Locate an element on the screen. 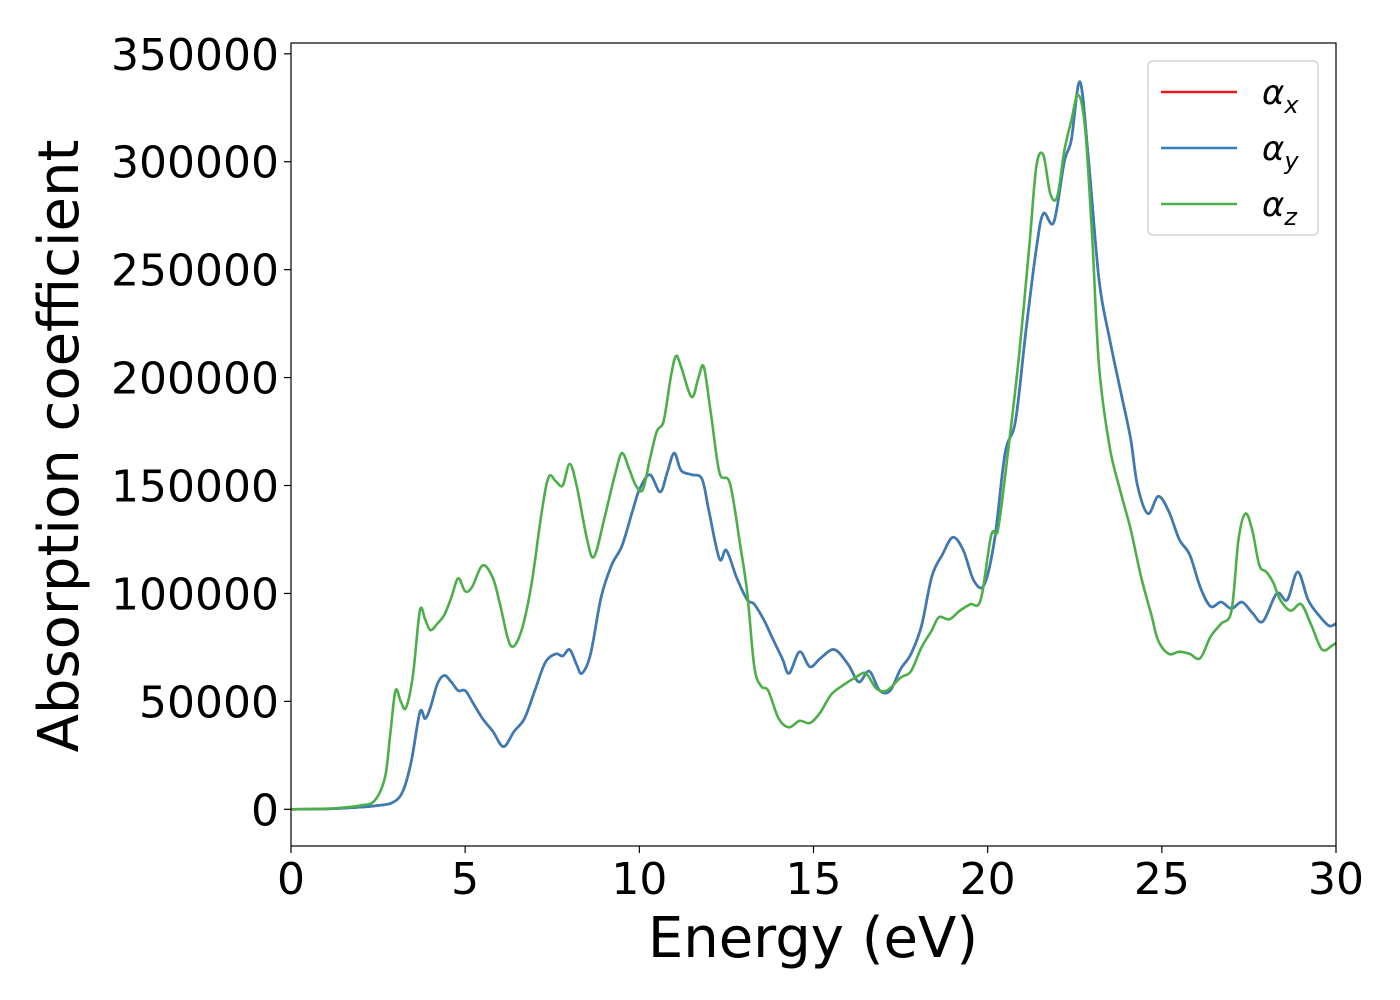 This screenshot has height=1000, width=1400. x-axis: 0 5 10 15 20 25 30 is located at coordinates (820, 875).